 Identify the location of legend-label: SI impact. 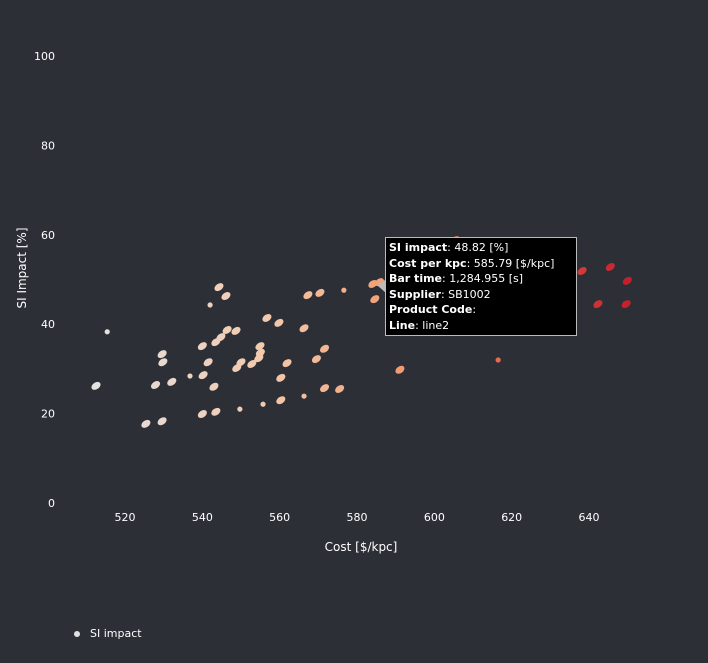
(116, 633).